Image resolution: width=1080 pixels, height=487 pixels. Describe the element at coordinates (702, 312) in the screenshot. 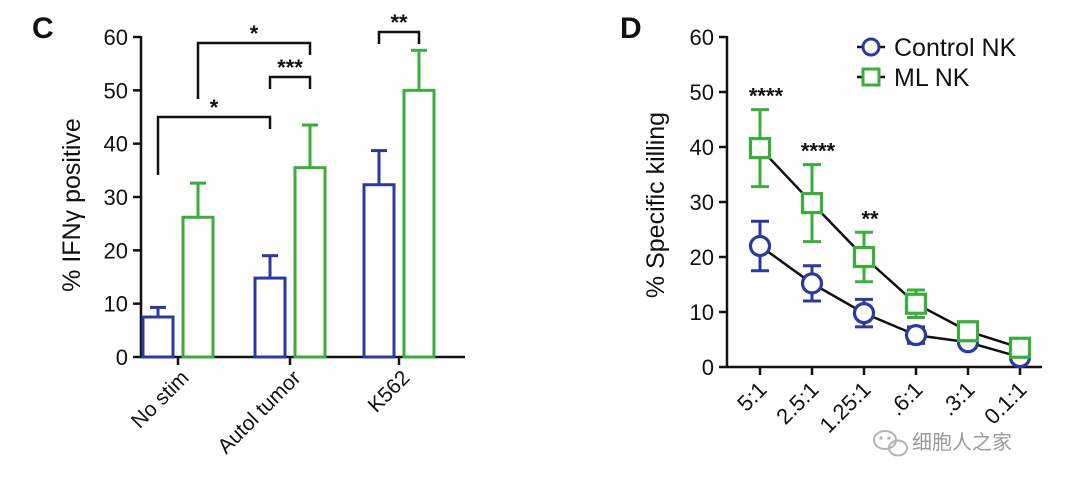

I see `panel-d-y-tick-label: 10` at that location.